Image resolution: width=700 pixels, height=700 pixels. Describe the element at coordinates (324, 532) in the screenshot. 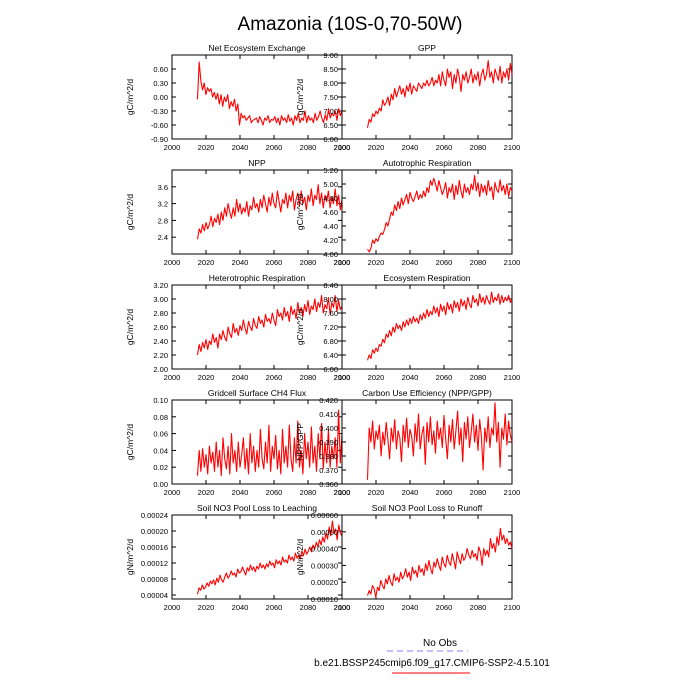

I see `y-tick-label: 0.00050` at that location.